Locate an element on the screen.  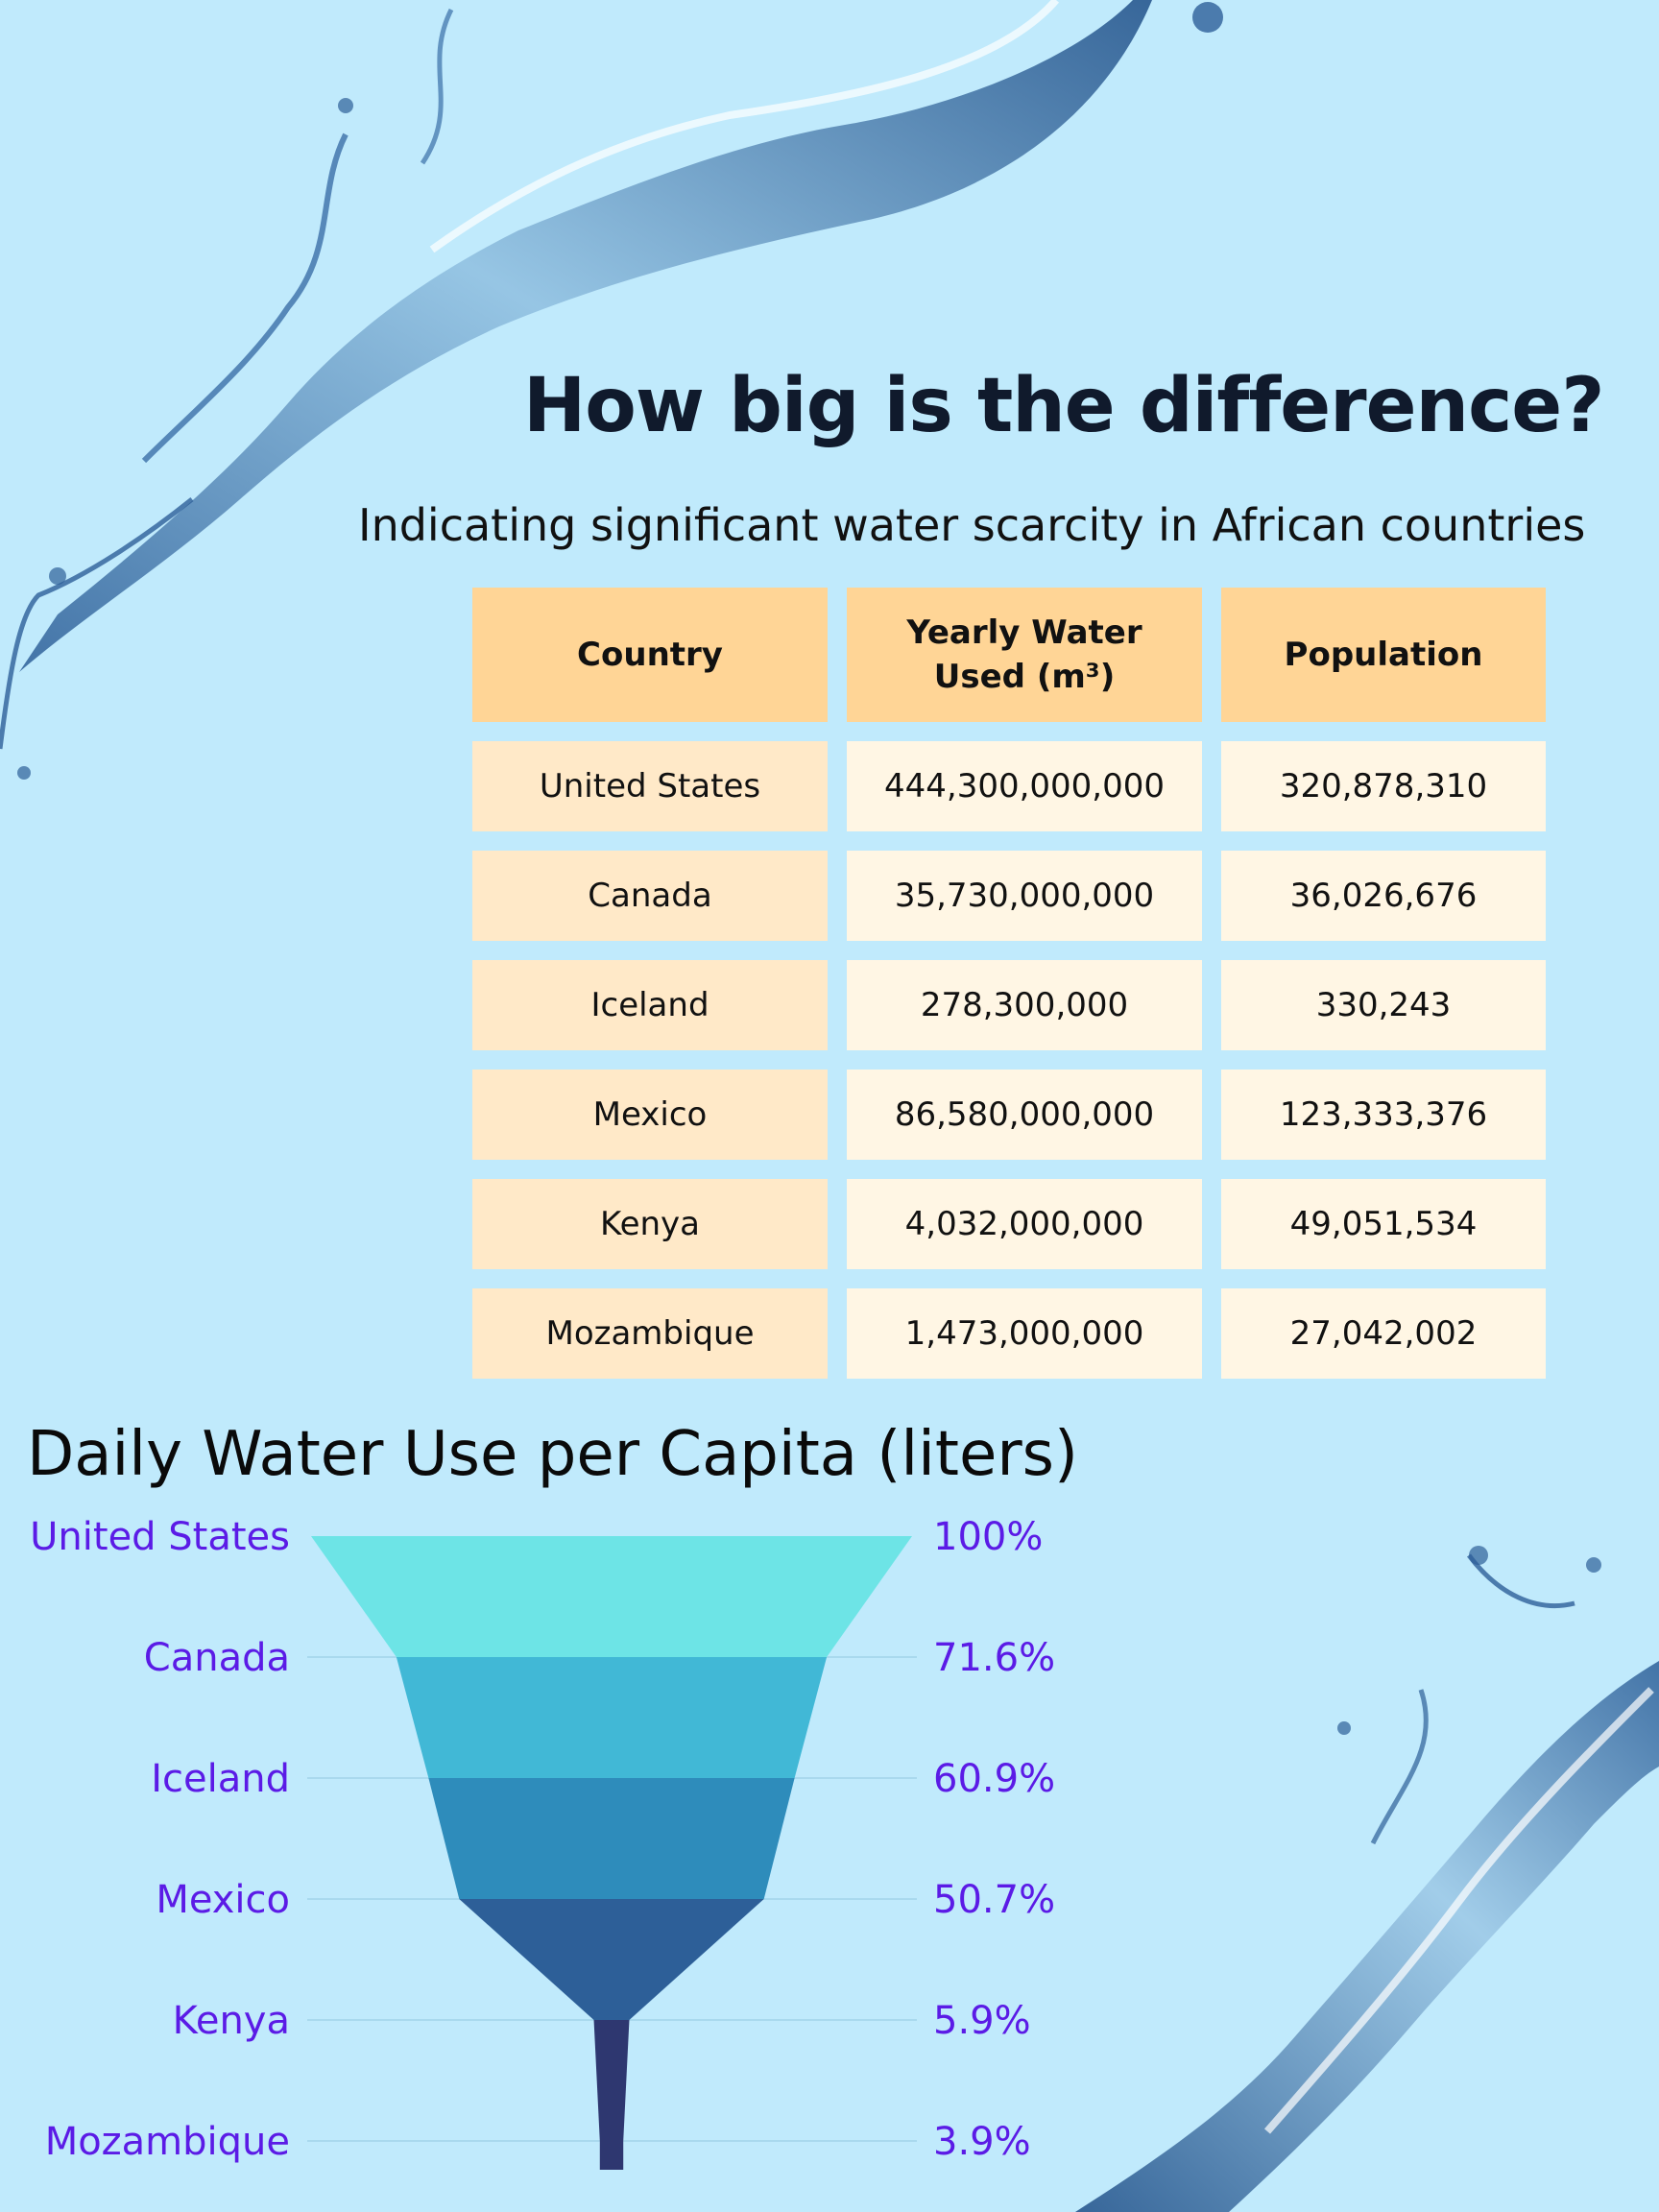
page-title: How big is the difference? is located at coordinates (1063, 406).